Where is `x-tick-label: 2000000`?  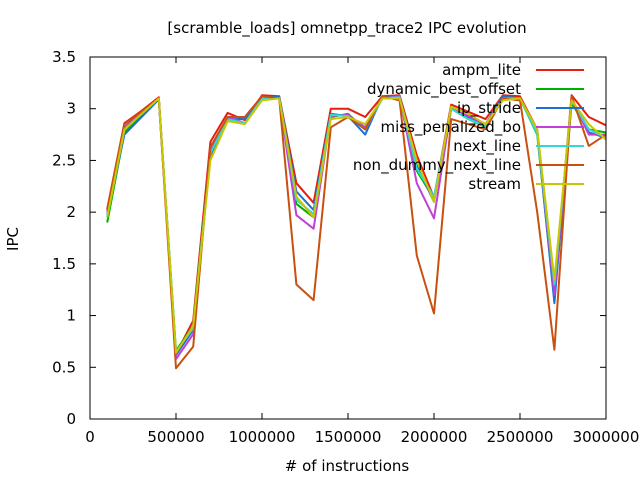
x-tick-label: 2000000 is located at coordinates (434, 437).